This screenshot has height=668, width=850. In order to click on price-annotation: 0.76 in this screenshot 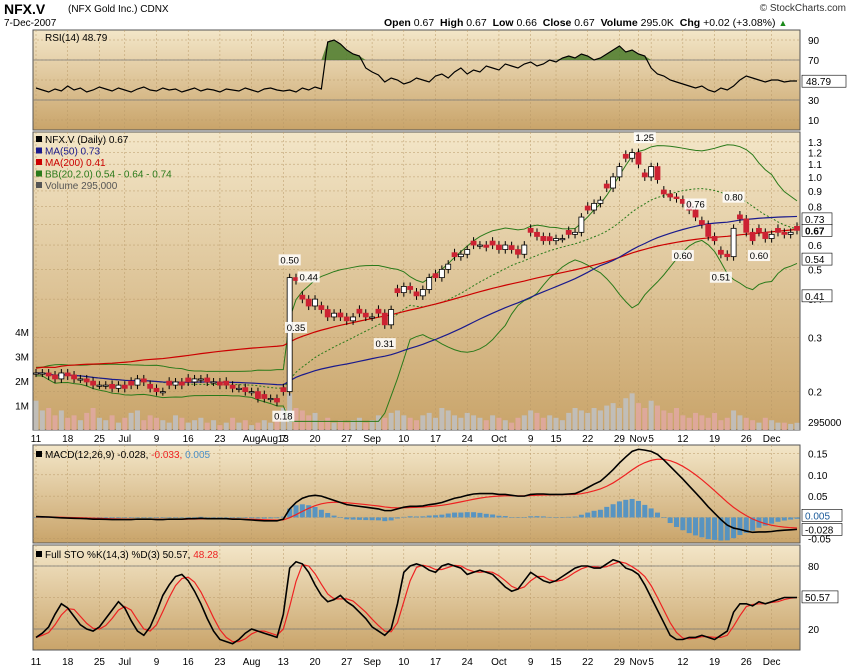, I will do `click(695, 205)`.